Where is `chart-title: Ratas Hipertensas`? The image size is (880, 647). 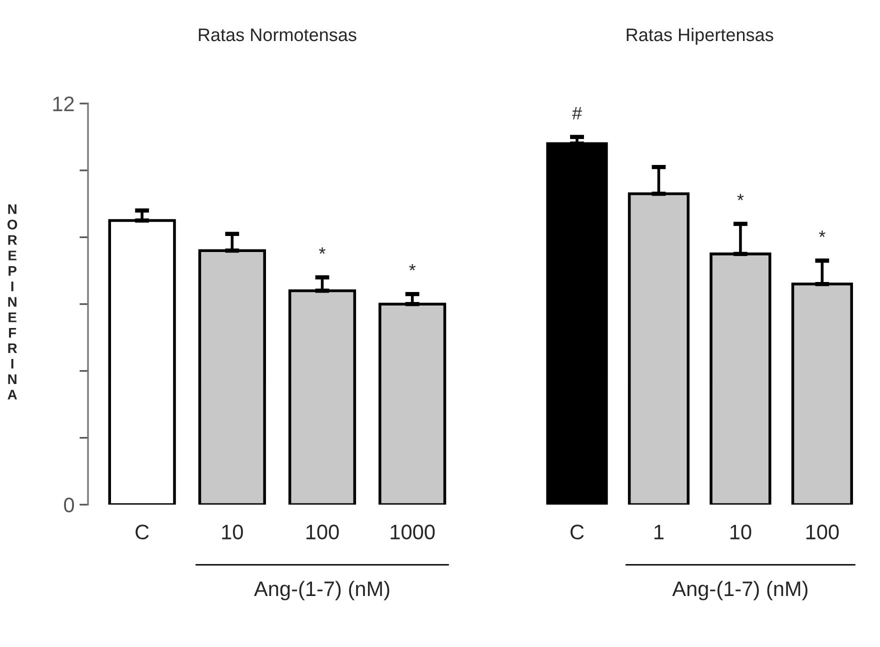
chart-title: Ratas Hipertensas is located at coordinates (700, 36).